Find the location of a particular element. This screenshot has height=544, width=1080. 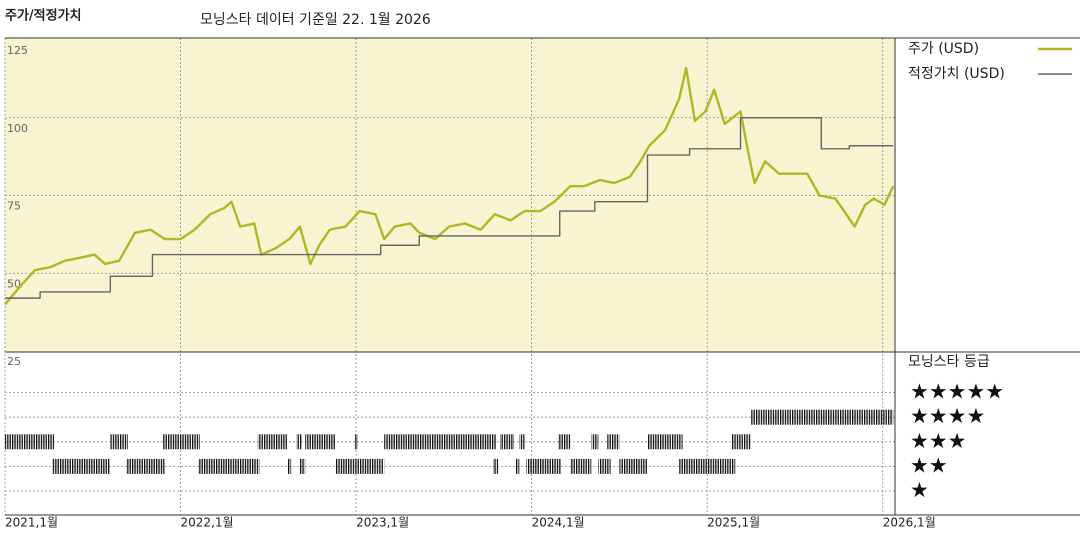

chart-title: 주가/적정가치 is located at coordinates (43, 16).